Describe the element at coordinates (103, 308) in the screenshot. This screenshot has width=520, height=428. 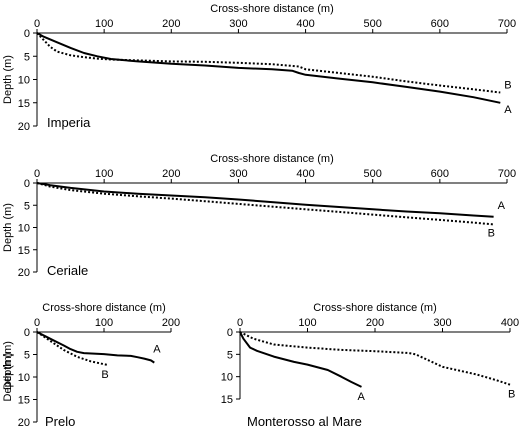
I see `panel-3-x-axis-title: Cross-shore distance (m)` at that location.